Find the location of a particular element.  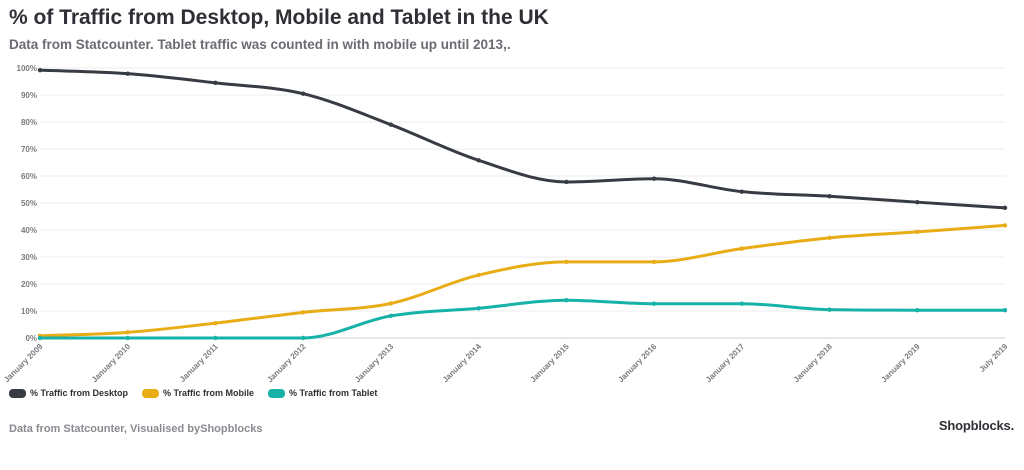

legend-label-tablet: % Traffic from Tablet is located at coordinates (333, 393).